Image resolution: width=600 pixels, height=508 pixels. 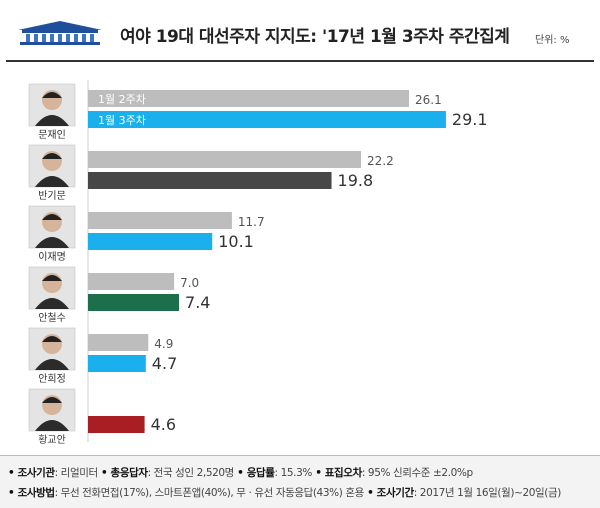 What do you see at coordinates (300, 61) in the screenshot?
I see `header-divider` at bounding box center [300, 61].